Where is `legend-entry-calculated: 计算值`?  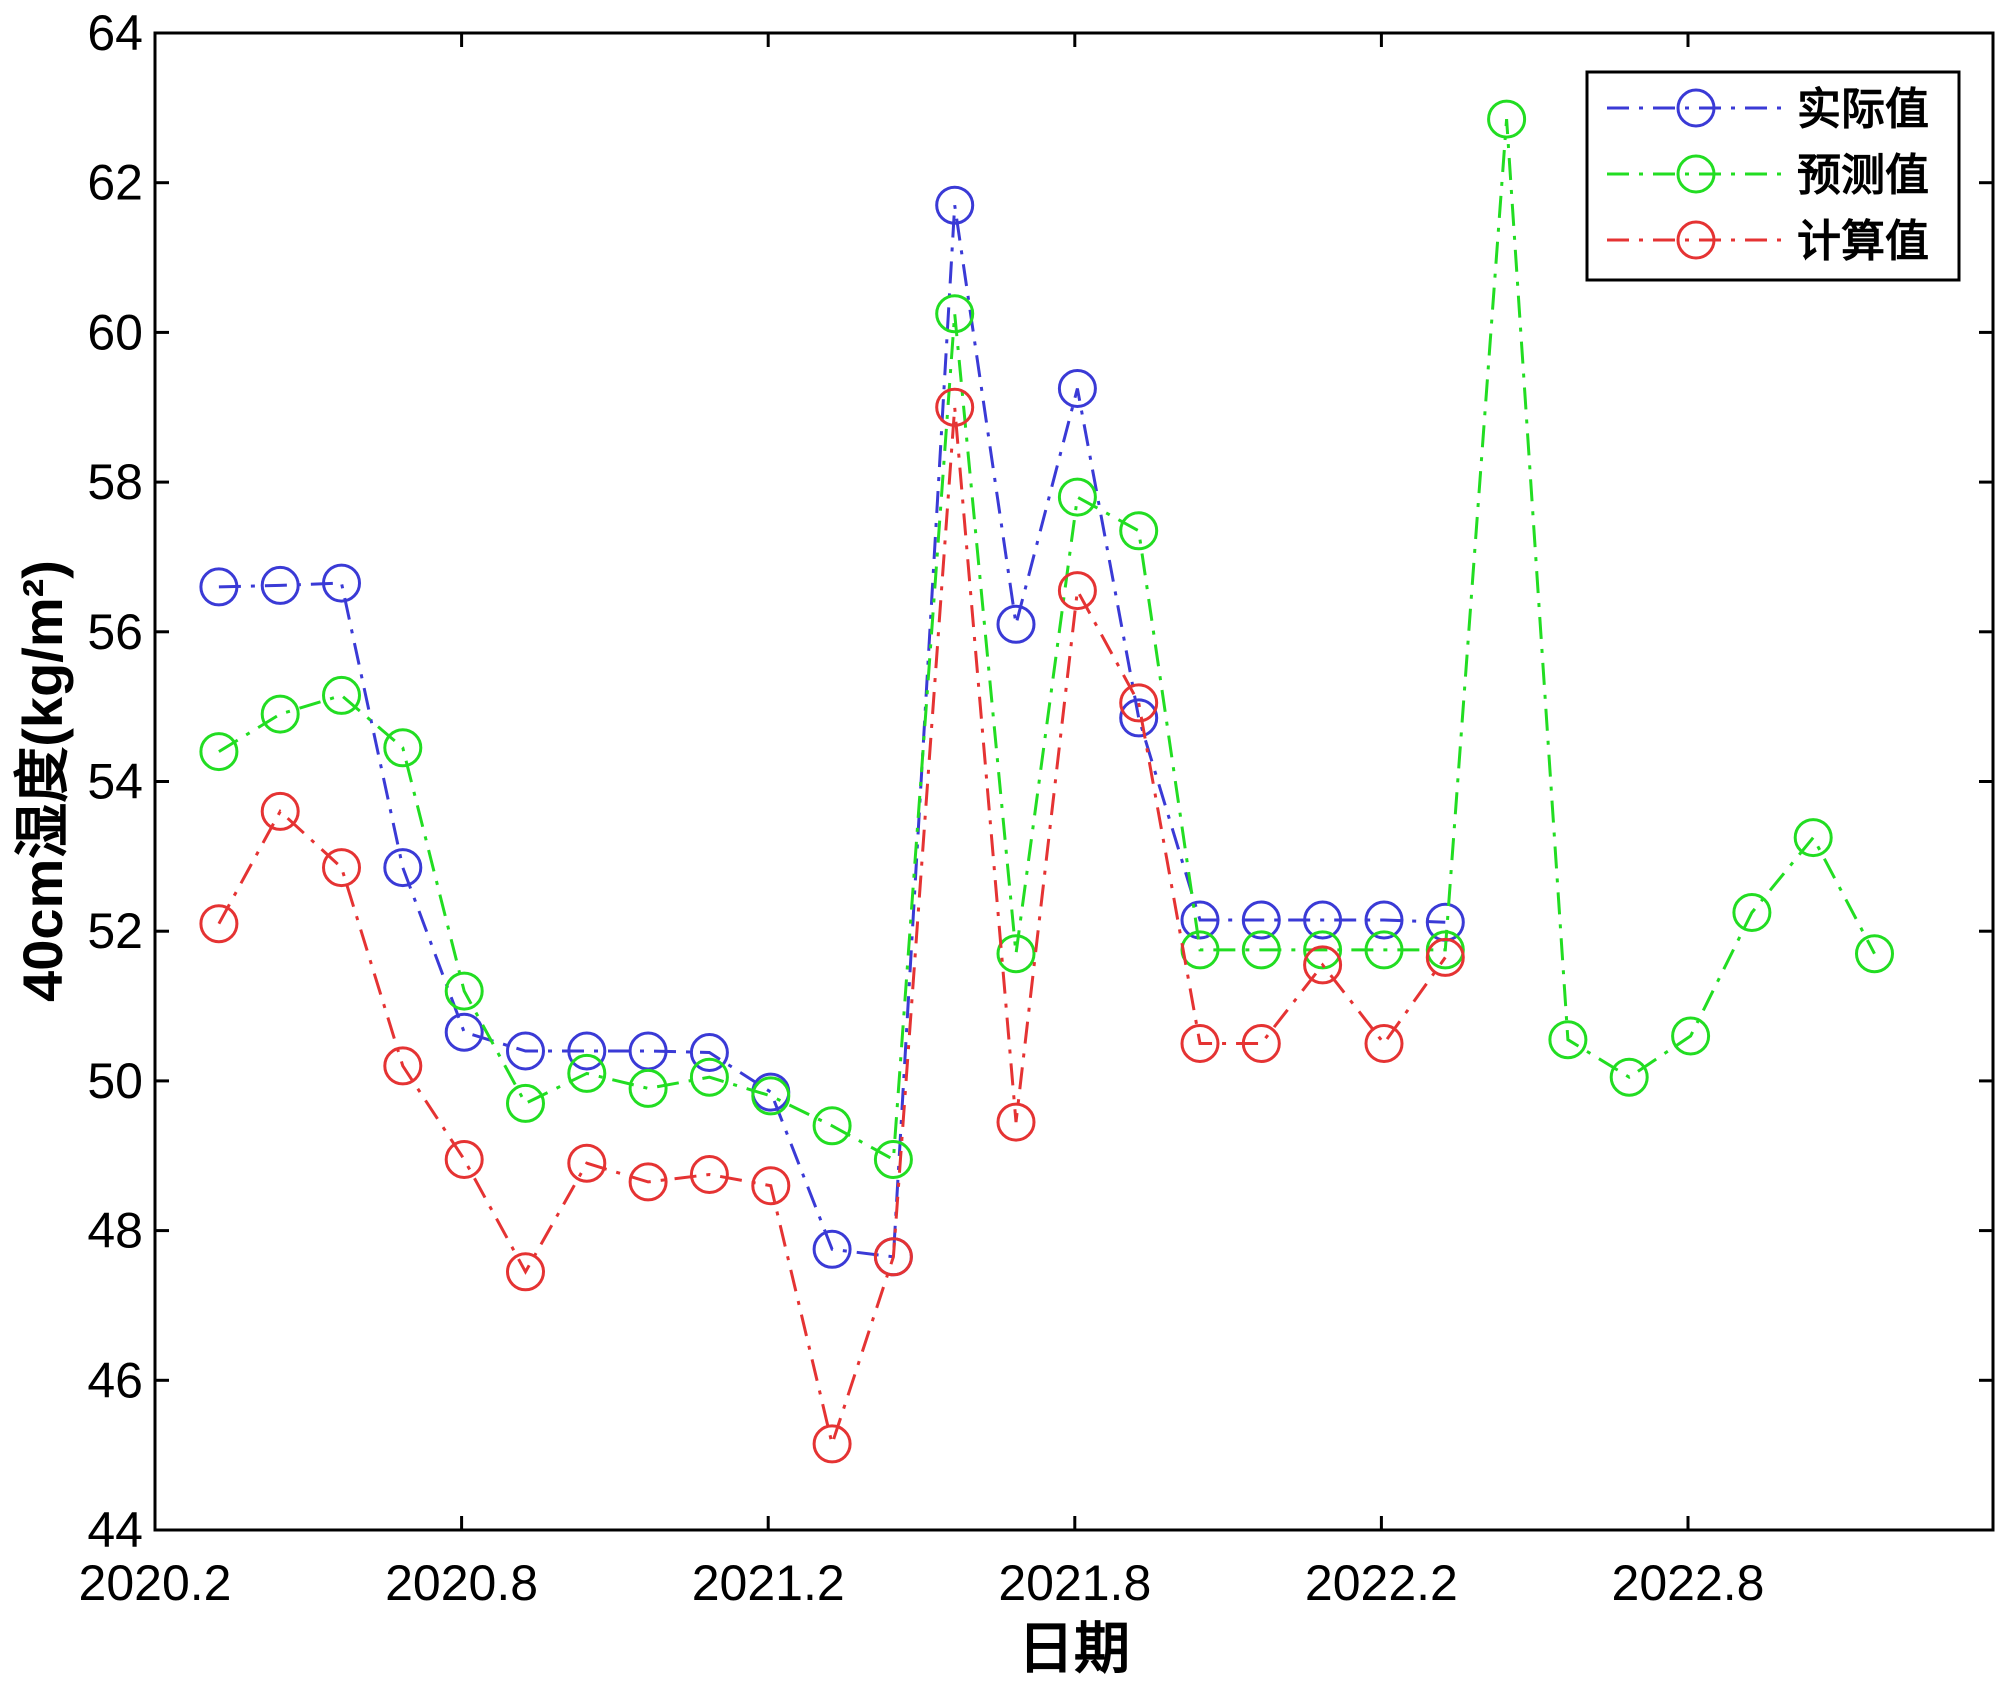 legend-entry-calculated: 计算值 is located at coordinates (1768, 241).